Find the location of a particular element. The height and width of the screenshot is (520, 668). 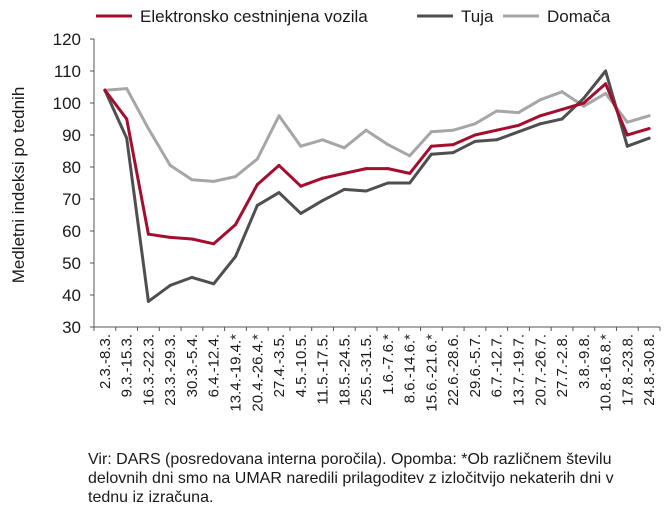

x-tick-label: 30.3.-5.4. is located at coordinates (192, 365).